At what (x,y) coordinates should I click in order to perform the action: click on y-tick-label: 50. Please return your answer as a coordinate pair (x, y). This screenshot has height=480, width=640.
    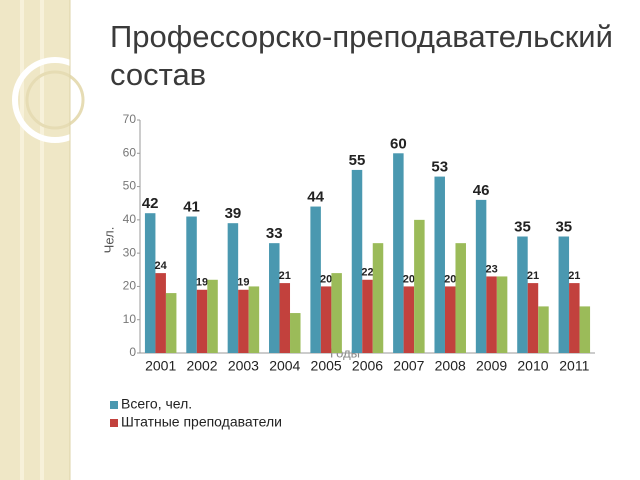
    Looking at the image, I should click on (130, 186).